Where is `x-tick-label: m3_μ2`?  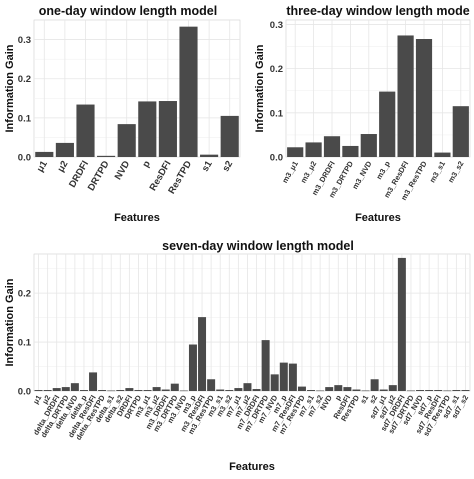 x-tick-label: m3_μ2 is located at coordinates (309, 172).